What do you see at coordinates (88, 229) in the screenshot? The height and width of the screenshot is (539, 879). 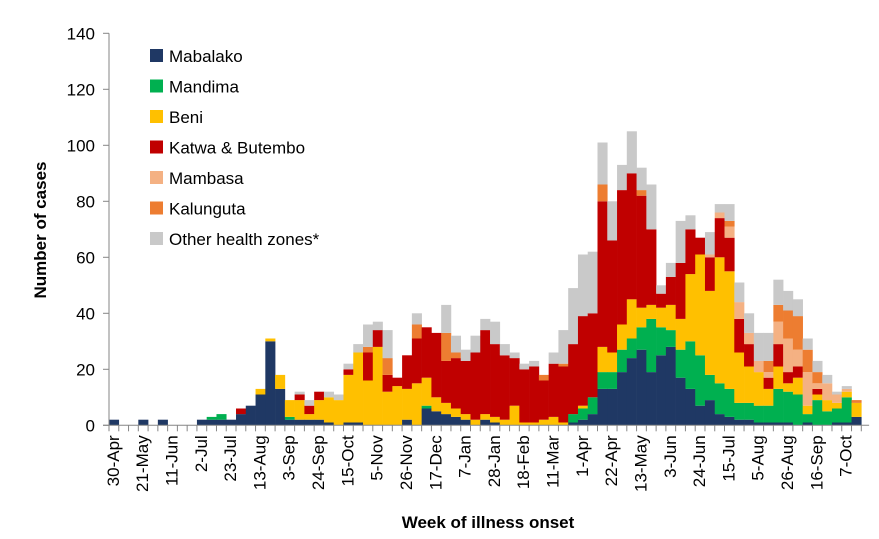 I see `y-axis: 0 20 40 60 80 100 120 140` at bounding box center [88, 229].